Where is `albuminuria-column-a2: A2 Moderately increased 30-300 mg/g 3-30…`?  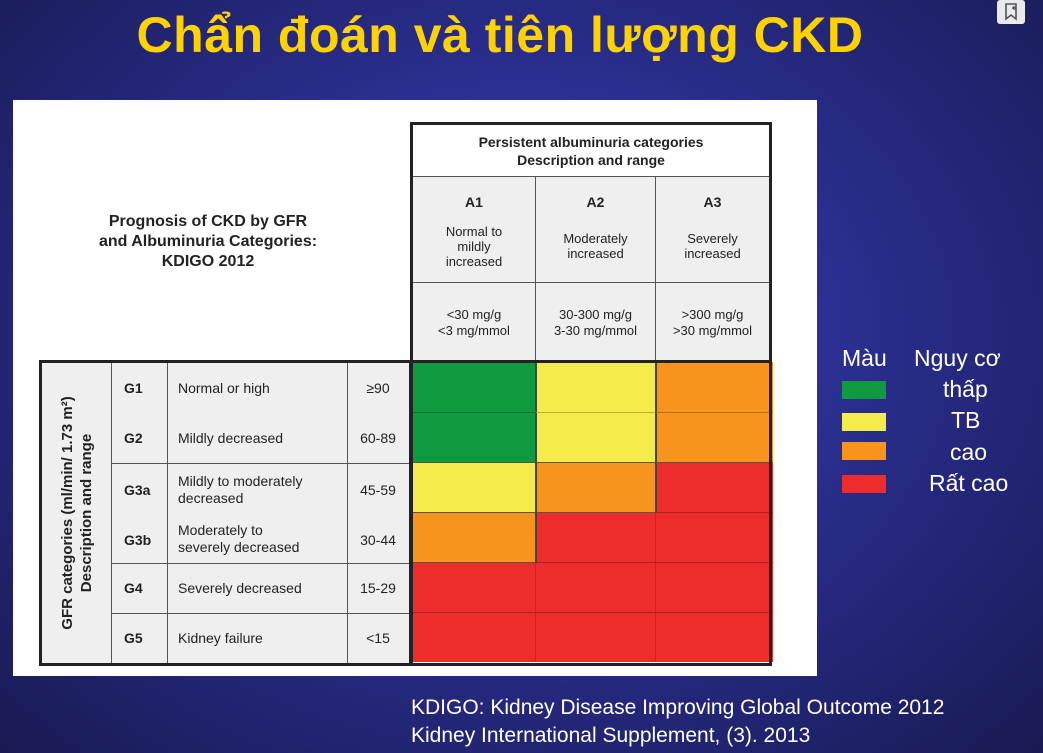 albuminuria-column-a2: A2 Moderately increased 30-300 mg/g 3-30… is located at coordinates (596, 269).